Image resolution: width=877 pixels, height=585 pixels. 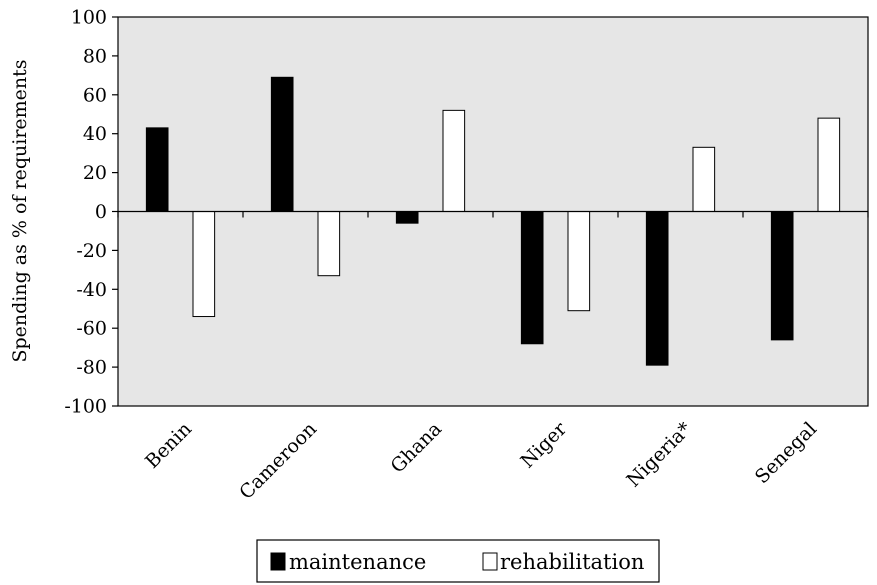 What do you see at coordinates (454, 160) in the screenshot?
I see `bar-rehabilitation-ghana` at bounding box center [454, 160].